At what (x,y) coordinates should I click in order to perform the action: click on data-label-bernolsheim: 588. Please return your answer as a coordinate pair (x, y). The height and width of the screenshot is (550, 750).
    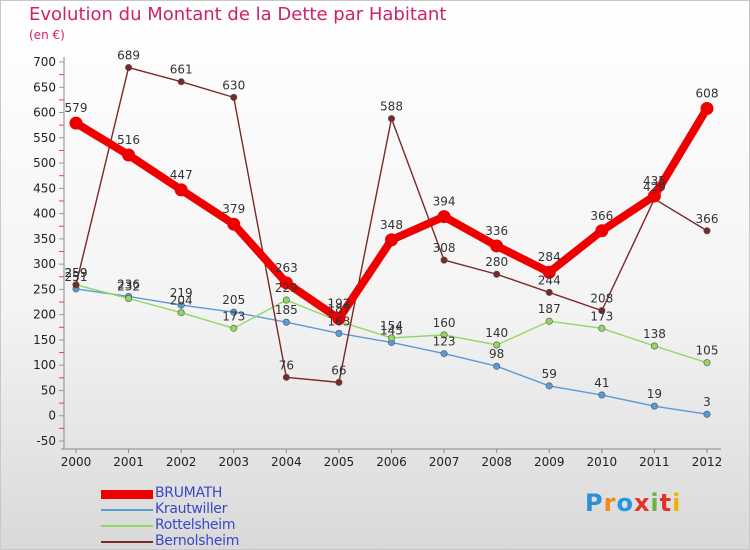
    Looking at the image, I should click on (391, 107).